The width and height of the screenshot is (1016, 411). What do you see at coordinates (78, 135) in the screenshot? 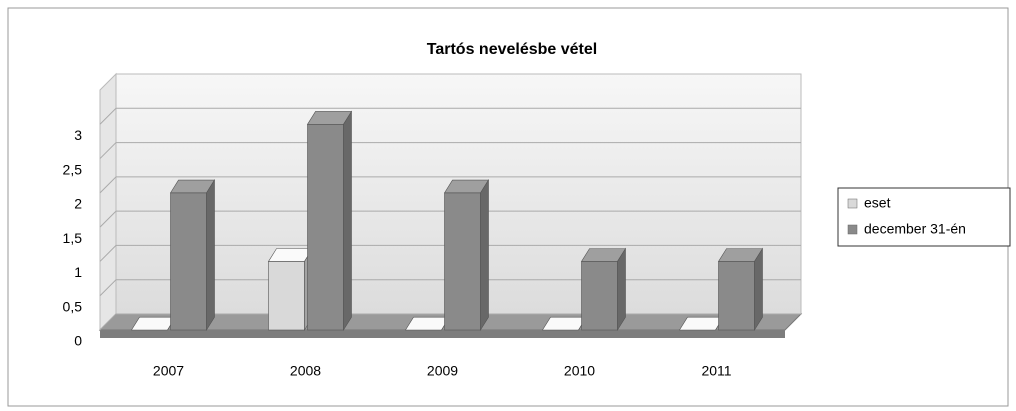
I see `y-tick-label: 3` at bounding box center [78, 135].